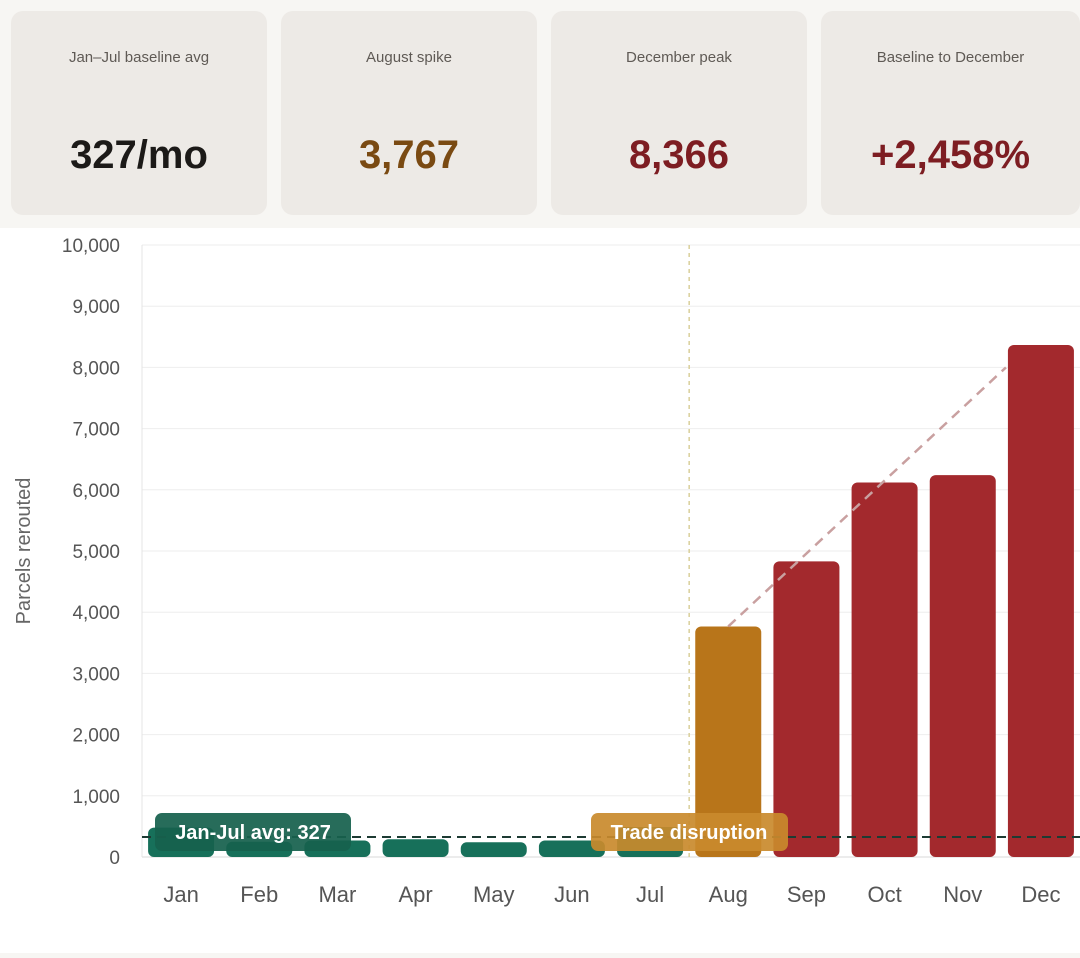  I want to click on trend-line, so click(867, 497).